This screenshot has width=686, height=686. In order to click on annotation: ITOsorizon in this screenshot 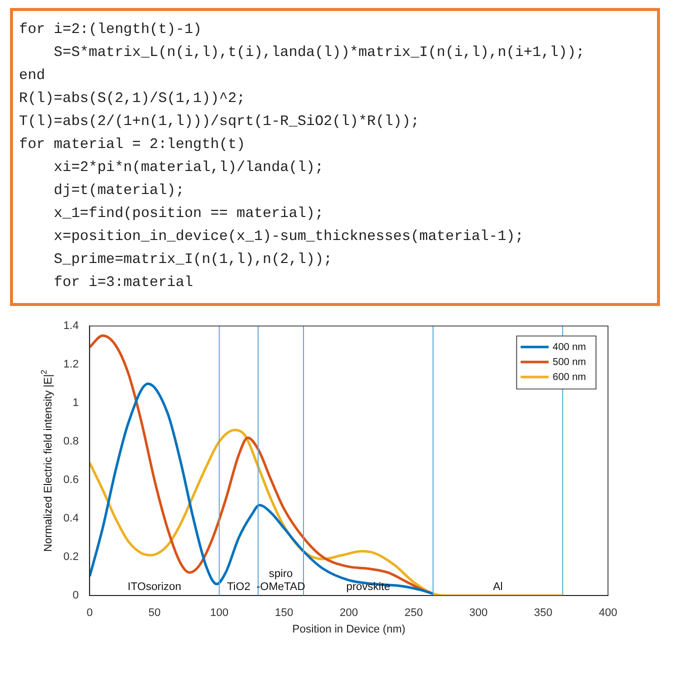, I will do `click(155, 587)`.